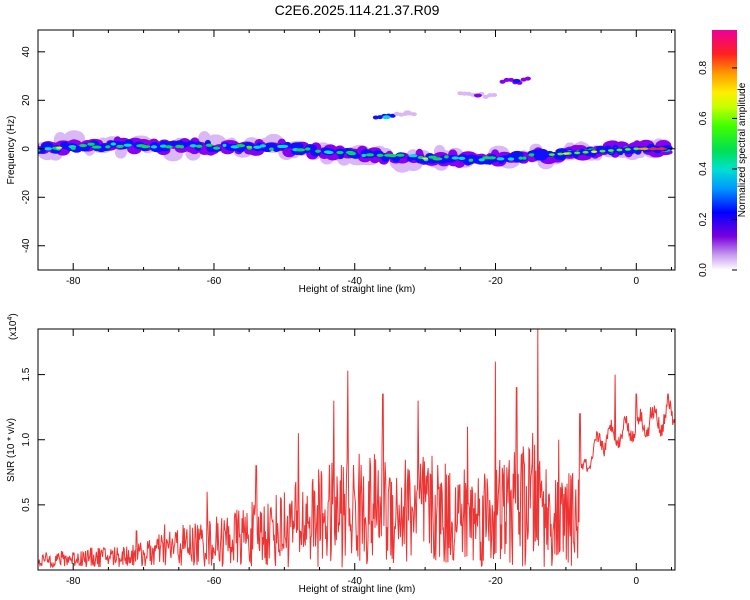 This screenshot has width=750, height=600. I want to click on colorbar-ticks: 0.0 0.2 0.4 0.6 0.8, so click(717, 169).